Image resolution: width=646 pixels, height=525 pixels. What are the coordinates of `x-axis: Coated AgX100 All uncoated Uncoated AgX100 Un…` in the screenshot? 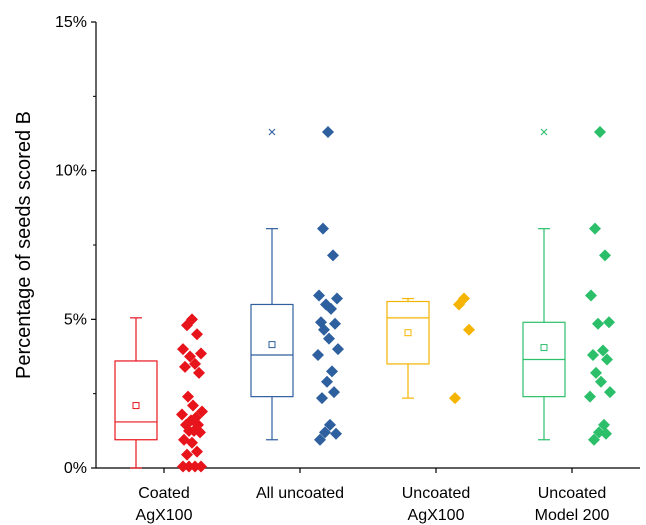 It's located at (368, 495).